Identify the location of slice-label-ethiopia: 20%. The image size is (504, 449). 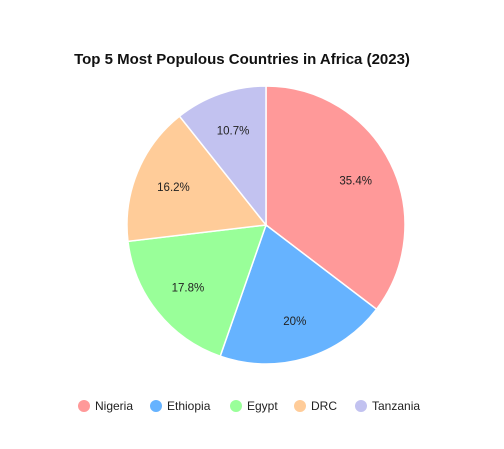
(294, 322).